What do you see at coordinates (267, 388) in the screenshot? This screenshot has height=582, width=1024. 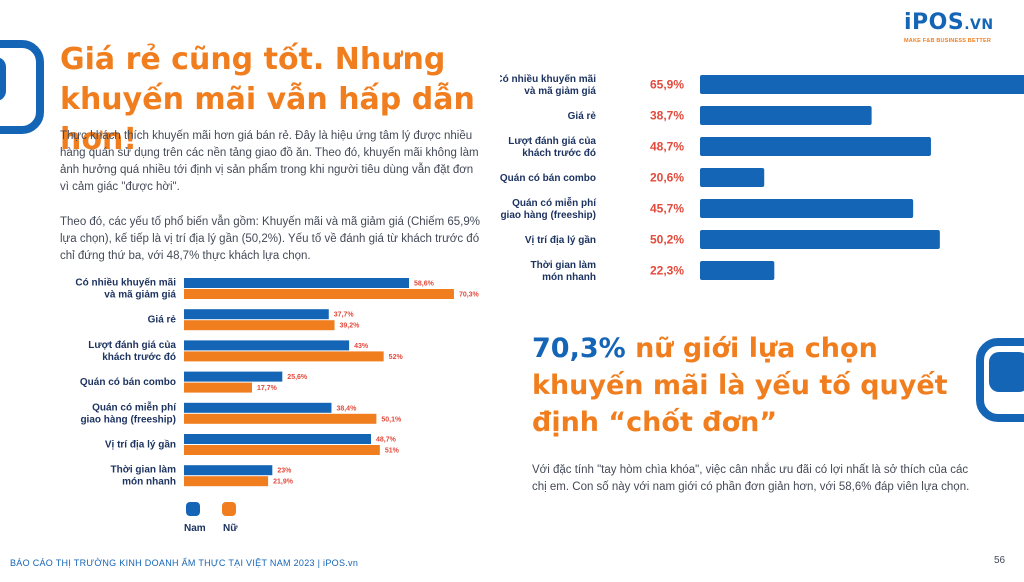 I see `bar-value-label: 17,7%` at bounding box center [267, 388].